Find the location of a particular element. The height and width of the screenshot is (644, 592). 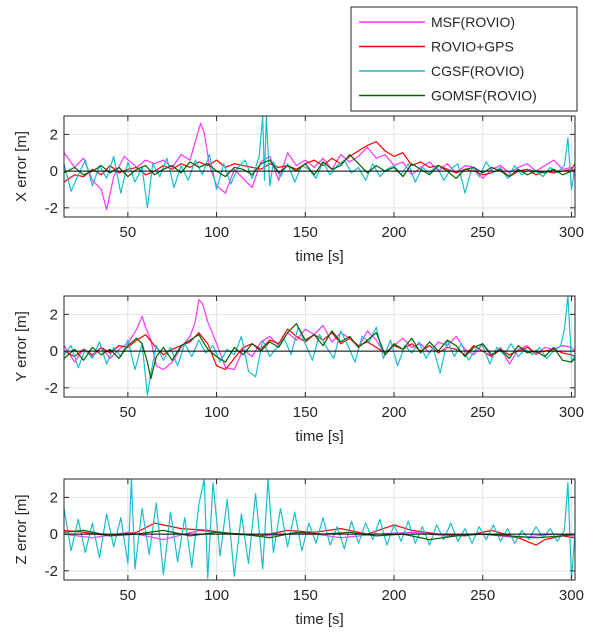

y-axis-label: X error [m] is located at coordinates (21, 166).